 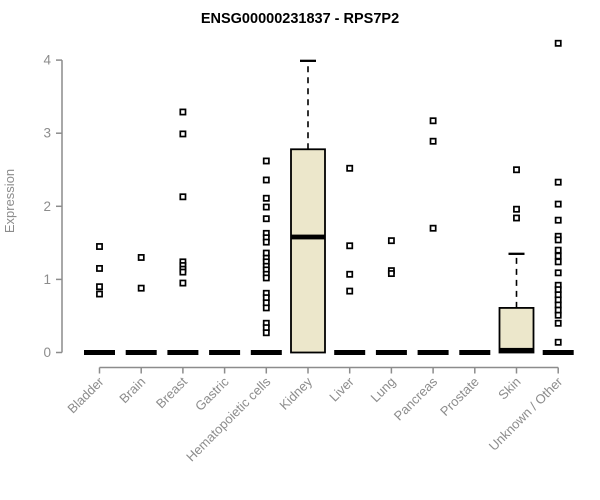 What do you see at coordinates (47, 206) in the screenshot?
I see `y-tick-label: 2` at bounding box center [47, 206].